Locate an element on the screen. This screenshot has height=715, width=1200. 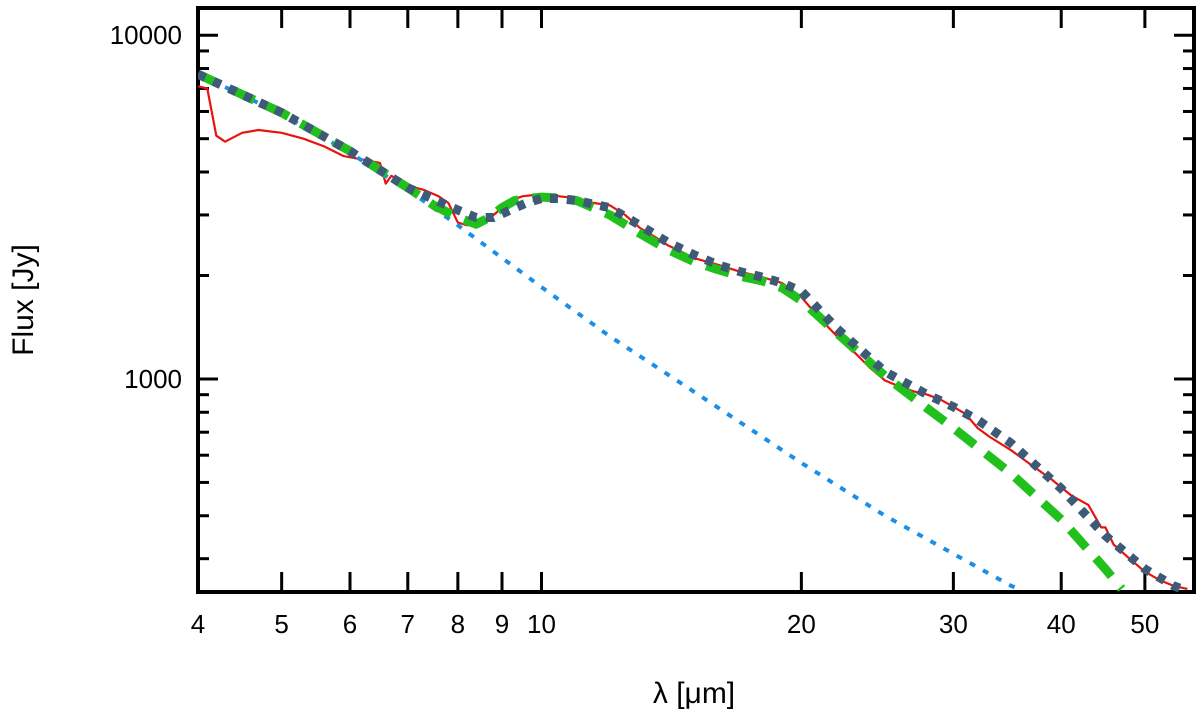
x-tick-label-7: 20 is located at coordinates (801, 624).